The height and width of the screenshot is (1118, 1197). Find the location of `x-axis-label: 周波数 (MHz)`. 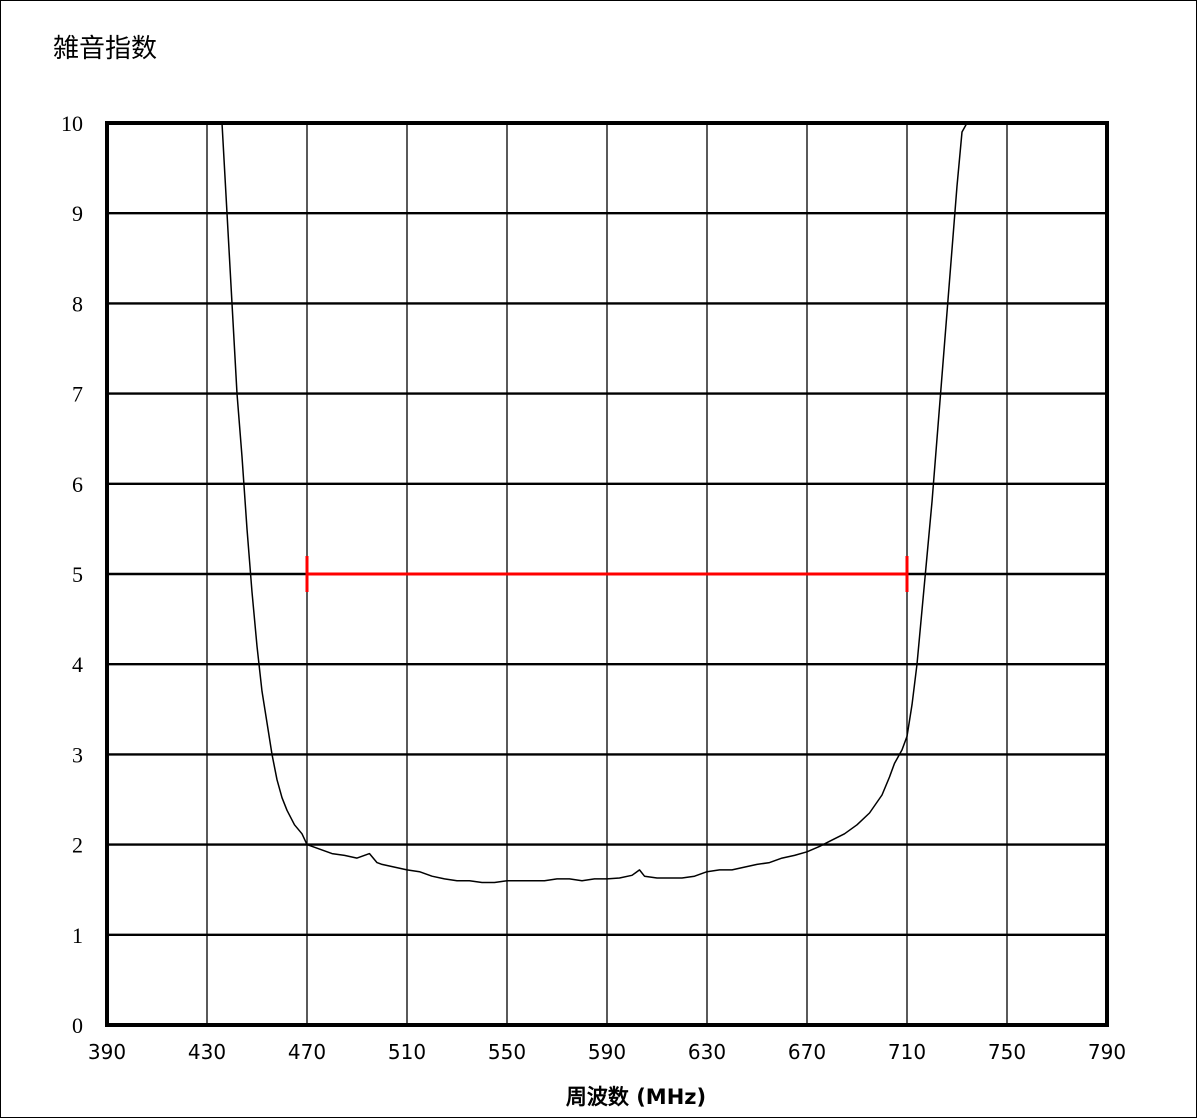

x-axis-label: 周波数 (MHz) is located at coordinates (636, 1097).